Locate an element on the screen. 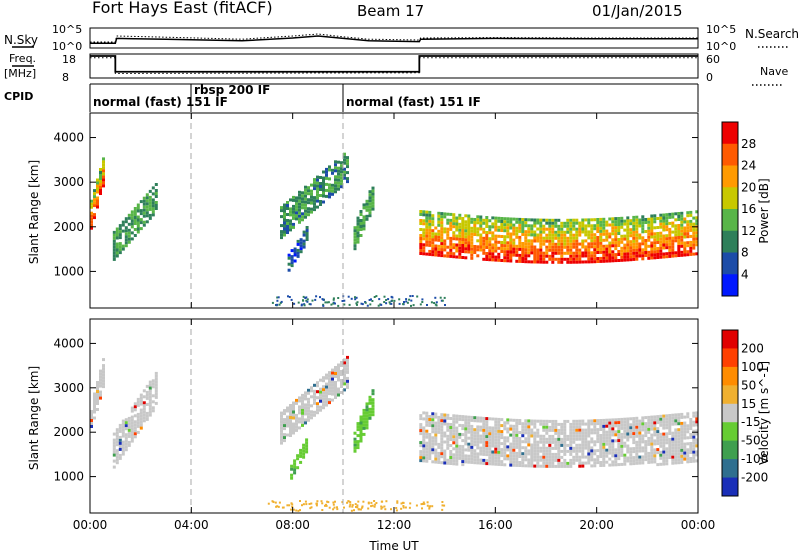  xtick-label-6: 00:00 is located at coordinates (698, 525).